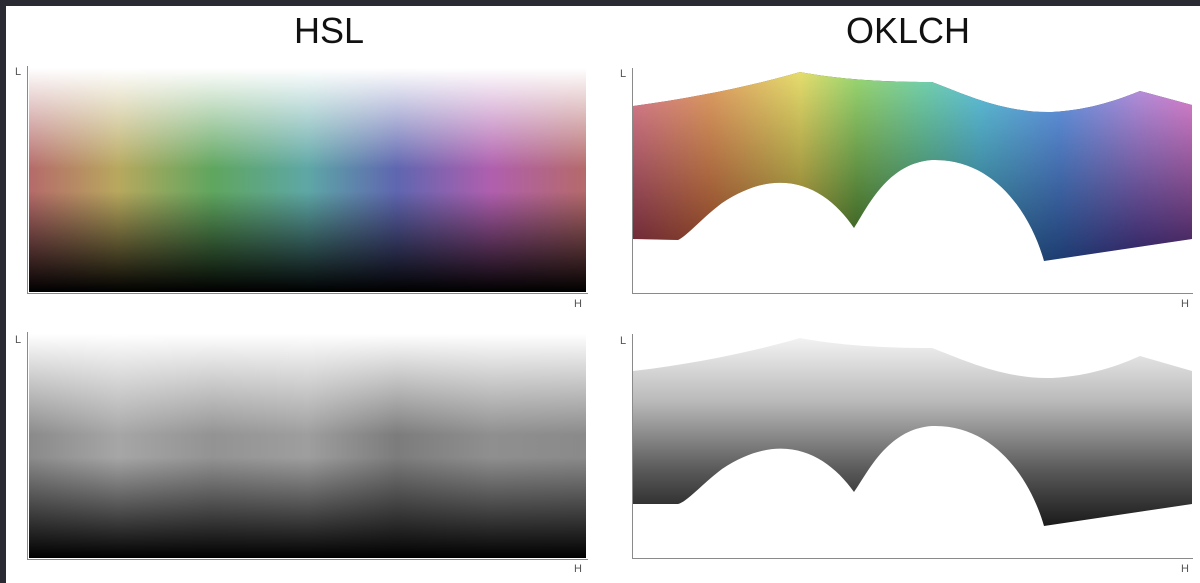  What do you see at coordinates (623, 74) in the screenshot?
I see `oklch-color-y-label: L` at bounding box center [623, 74].